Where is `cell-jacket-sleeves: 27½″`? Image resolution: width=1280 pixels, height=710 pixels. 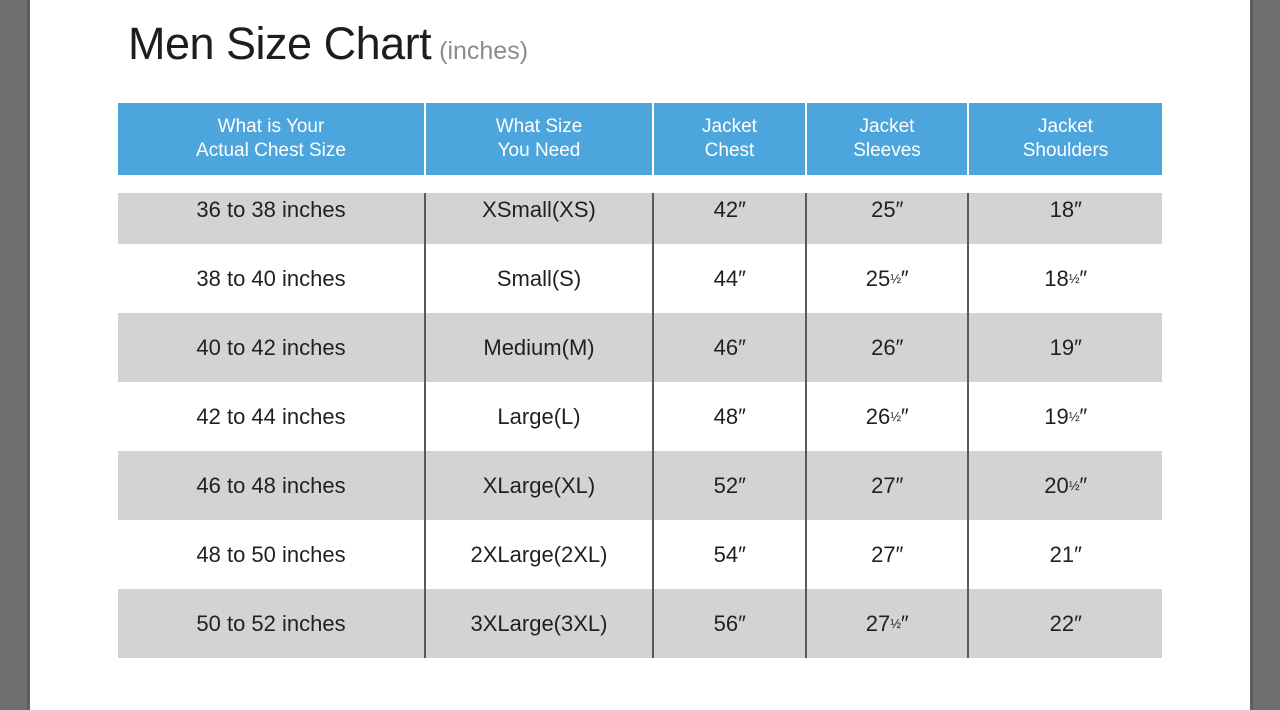 cell-jacket-sleeves: 27½″ is located at coordinates (886, 623).